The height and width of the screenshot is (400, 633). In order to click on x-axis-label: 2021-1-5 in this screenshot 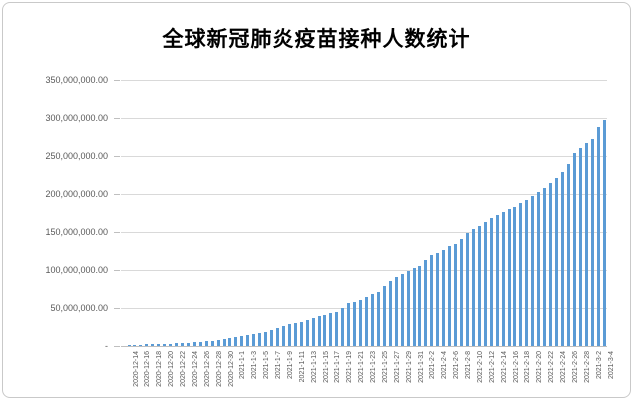, I will do `click(267, 365)`.